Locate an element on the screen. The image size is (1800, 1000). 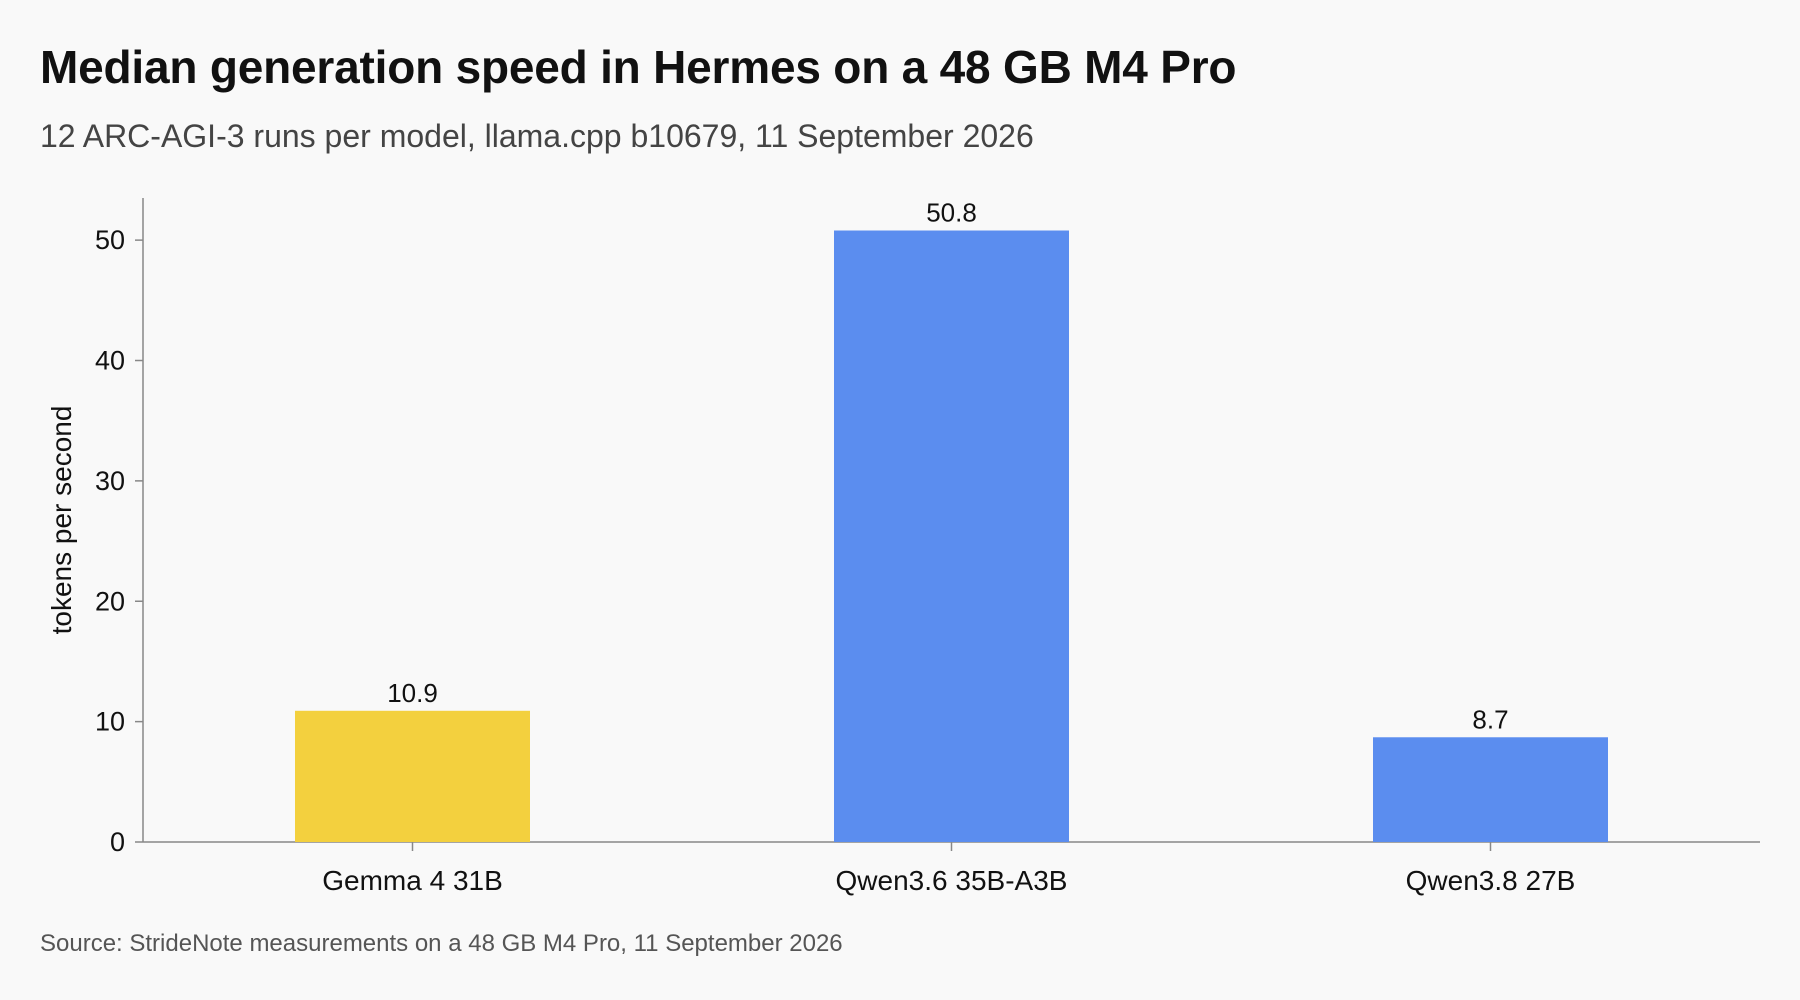
y-ticks: 0 10 20 30 40 50 is located at coordinates (119, 541).